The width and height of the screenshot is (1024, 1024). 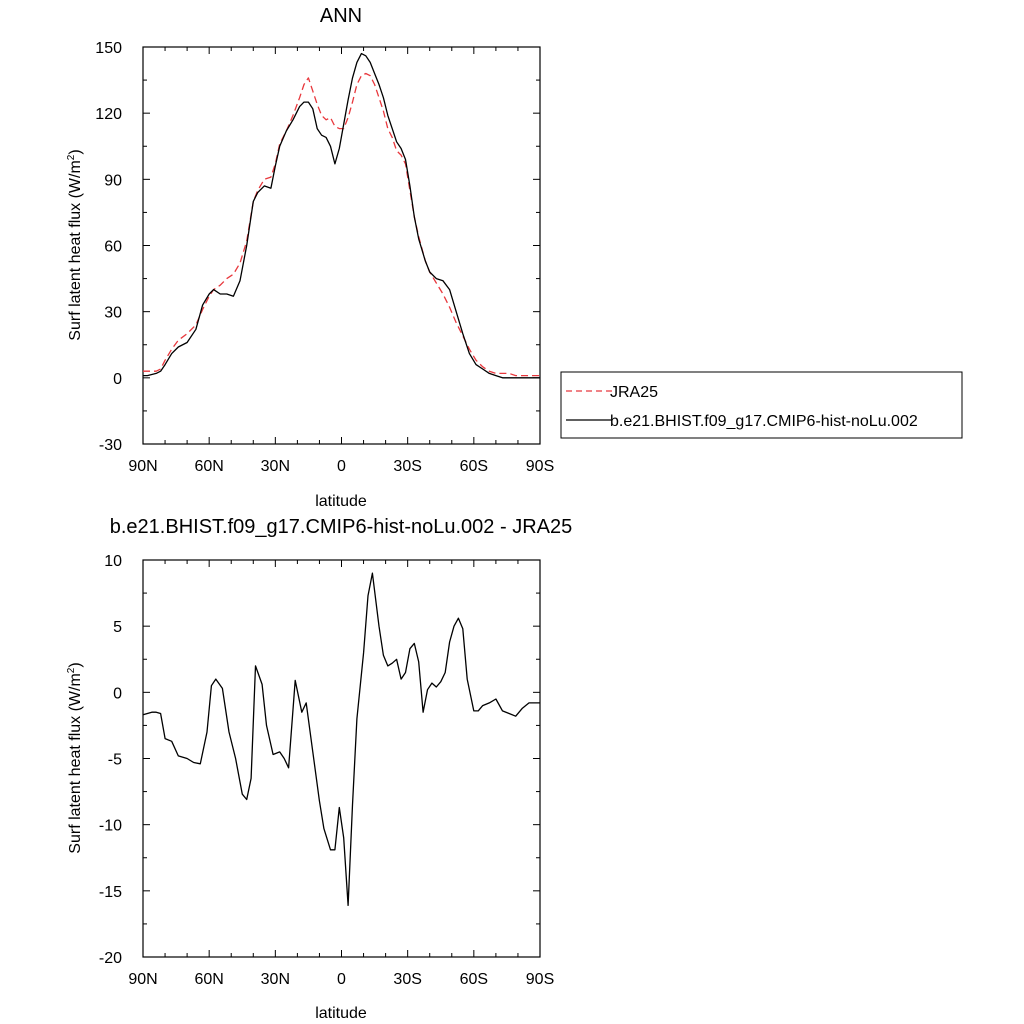 I want to click on top-x-tick-label: 30N, so click(x=275, y=466).